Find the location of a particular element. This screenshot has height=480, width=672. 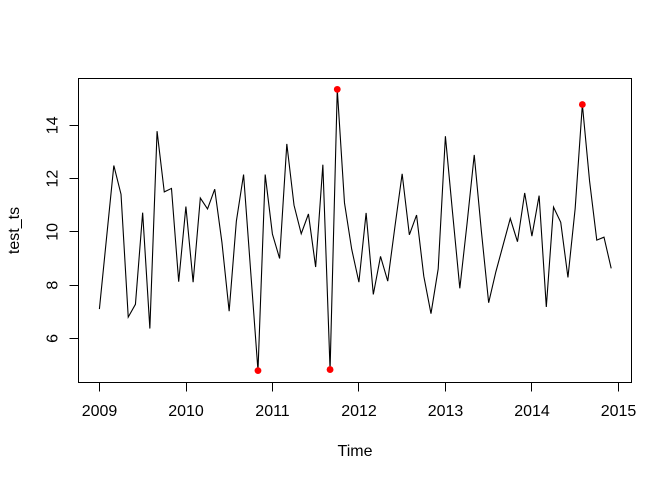

svg-text: 2012 is located at coordinates (359, 411).